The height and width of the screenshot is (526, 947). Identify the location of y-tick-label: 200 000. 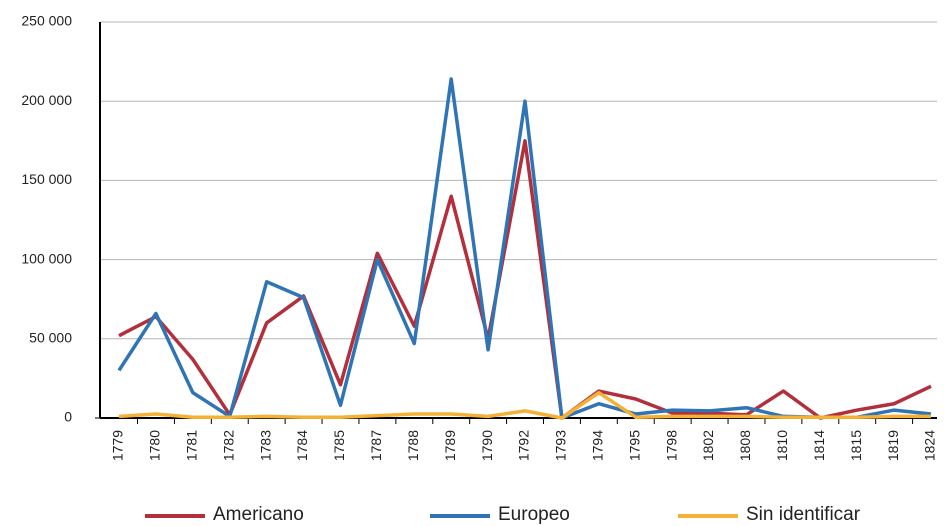
(46, 100).